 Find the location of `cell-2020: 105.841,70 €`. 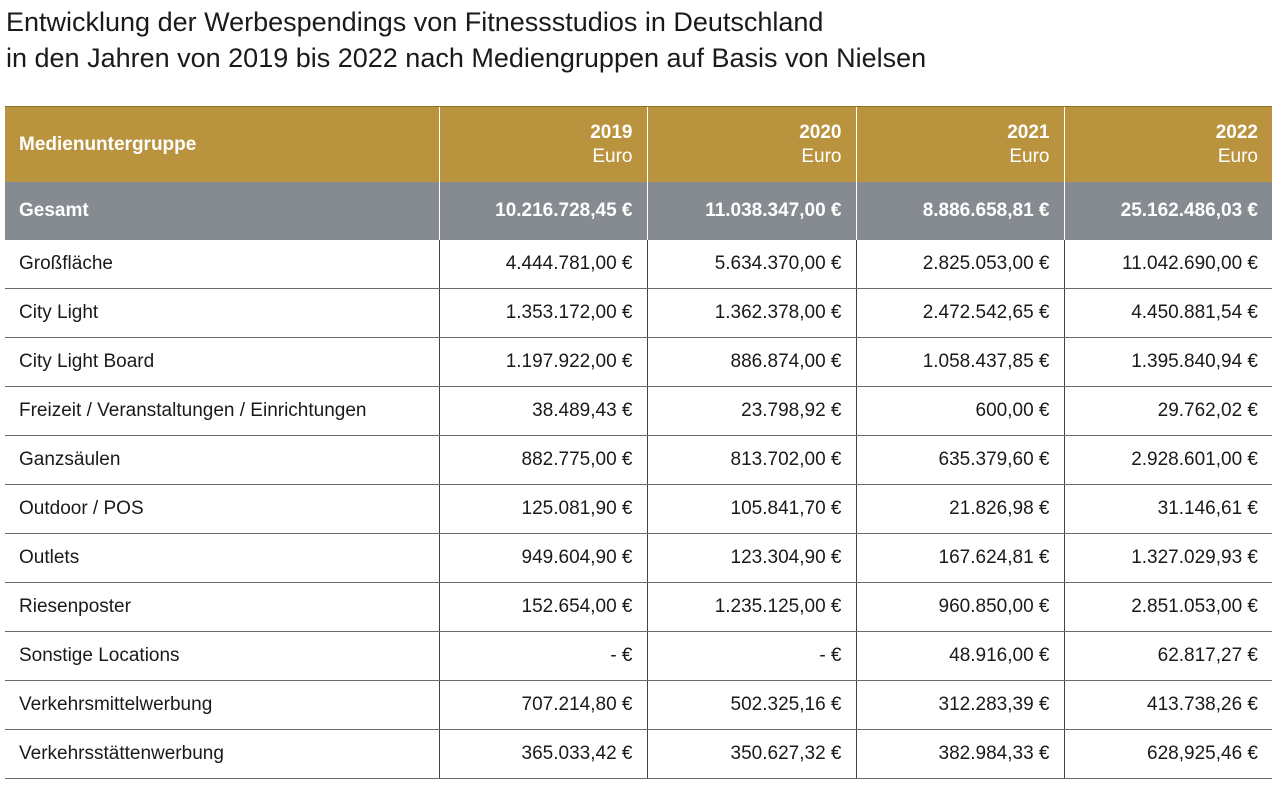

cell-2020: 105.841,70 € is located at coordinates (751, 509).